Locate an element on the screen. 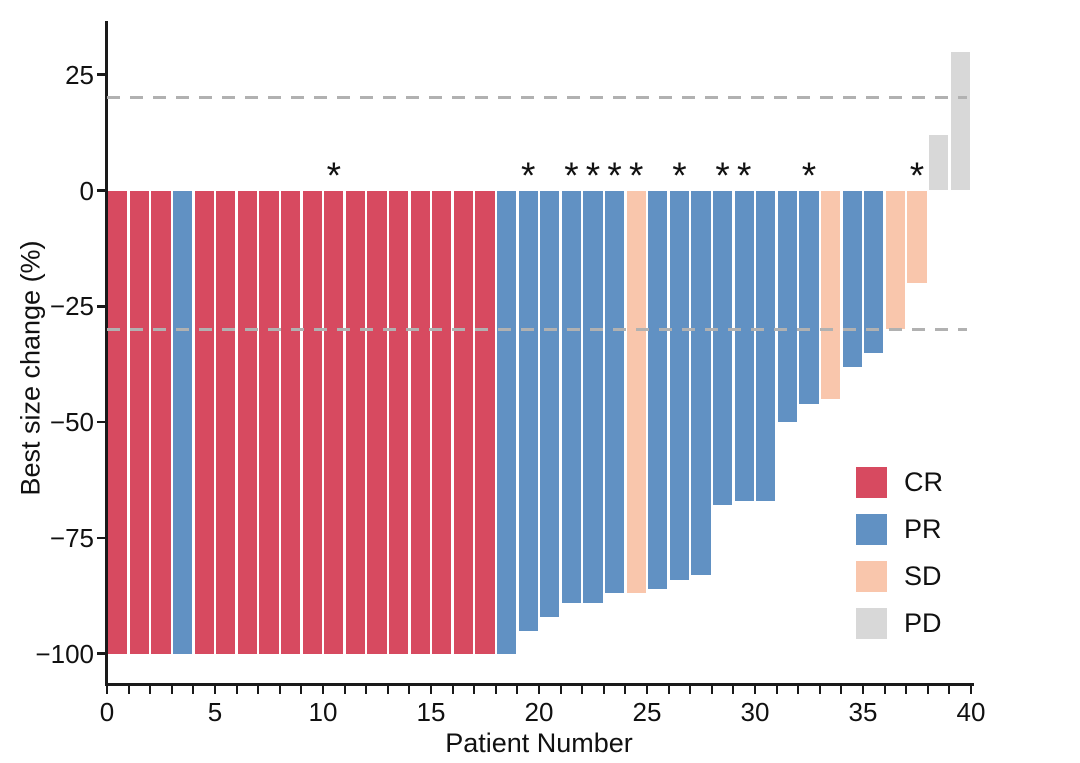 The width and height of the screenshot is (1080, 763). legend: CR PR SD PD is located at coordinates (899, 553).